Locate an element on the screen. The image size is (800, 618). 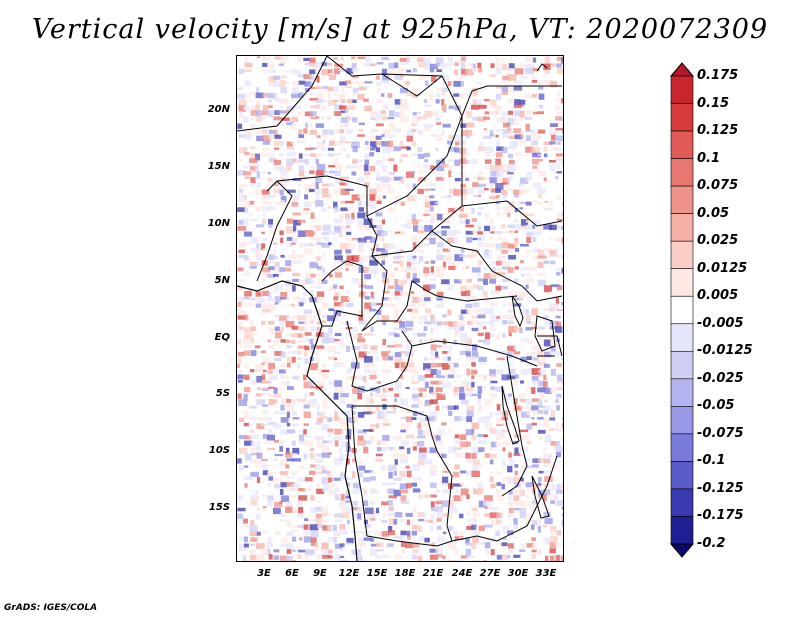
lon-tick-label: 27E is located at coordinates (490, 573).